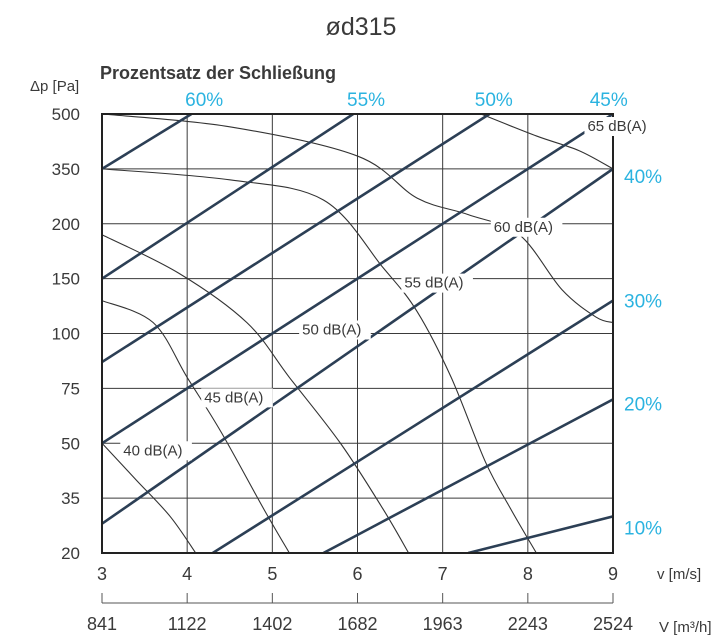 The height and width of the screenshot is (638, 726). Describe the element at coordinates (70, 388) in the screenshot. I see `y-tick-label: 75` at that location.